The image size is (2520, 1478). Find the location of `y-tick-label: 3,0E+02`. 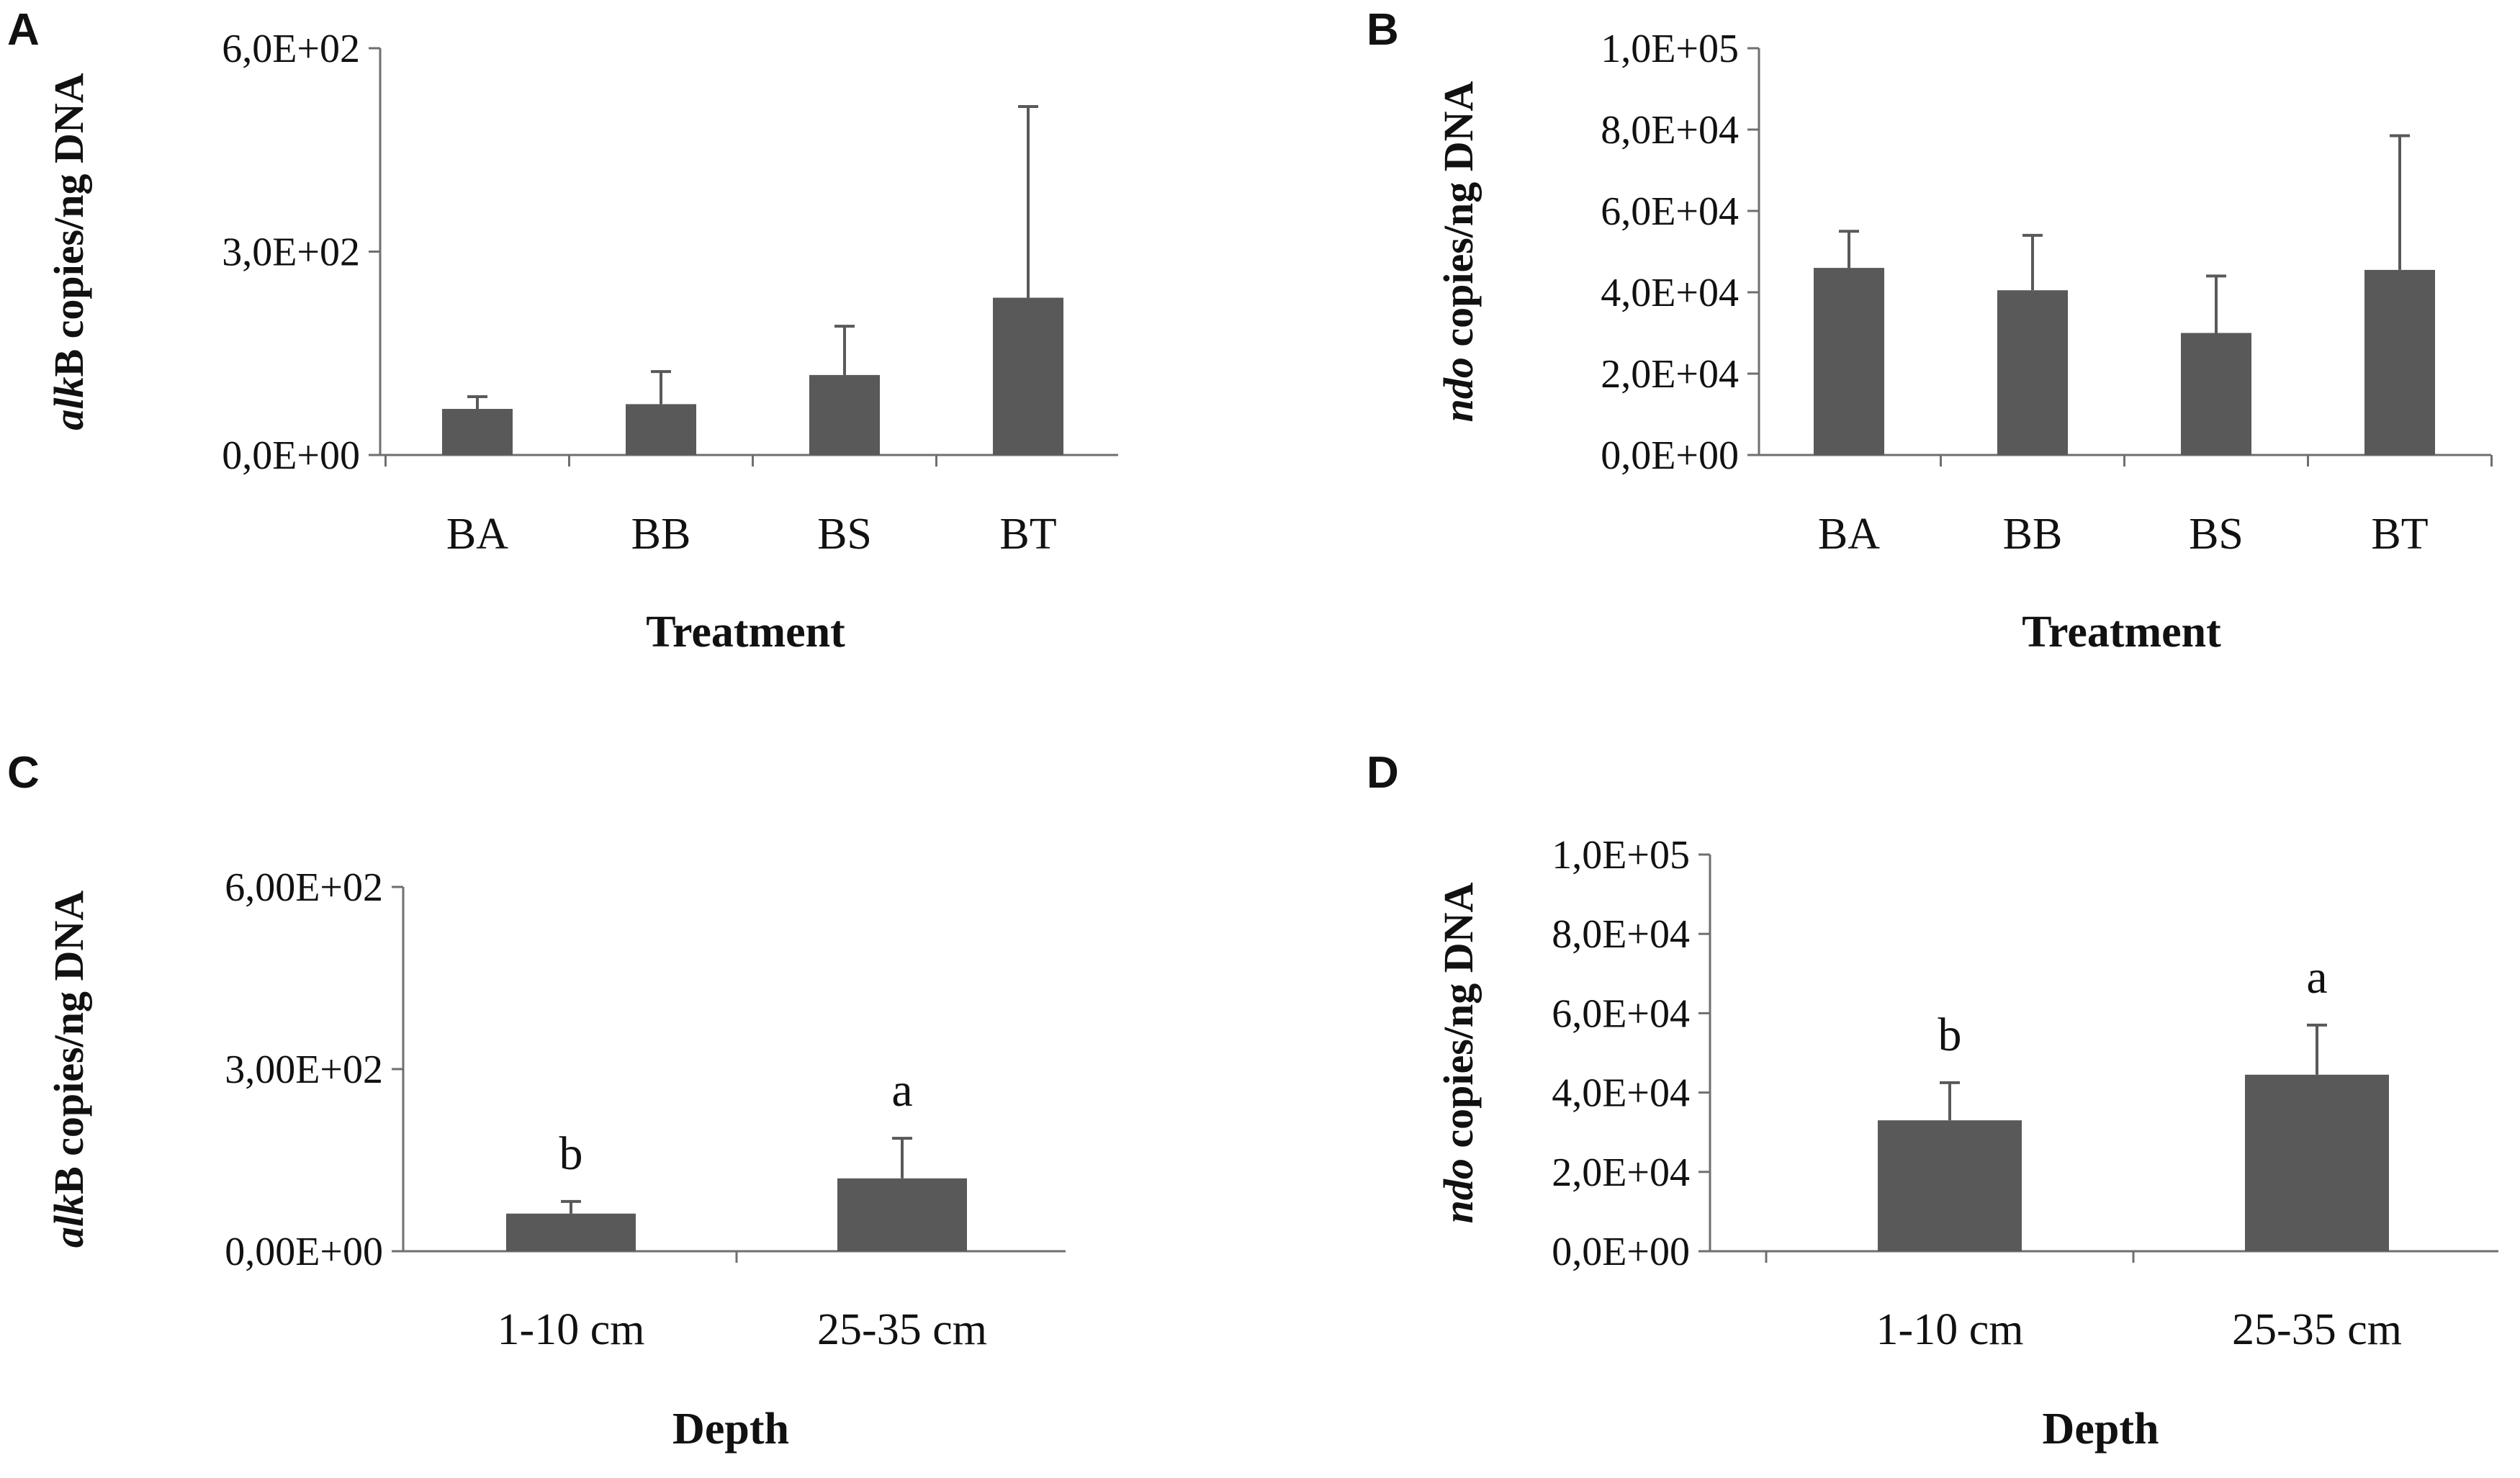

y-tick-label: 3,0E+02 is located at coordinates (291, 252).